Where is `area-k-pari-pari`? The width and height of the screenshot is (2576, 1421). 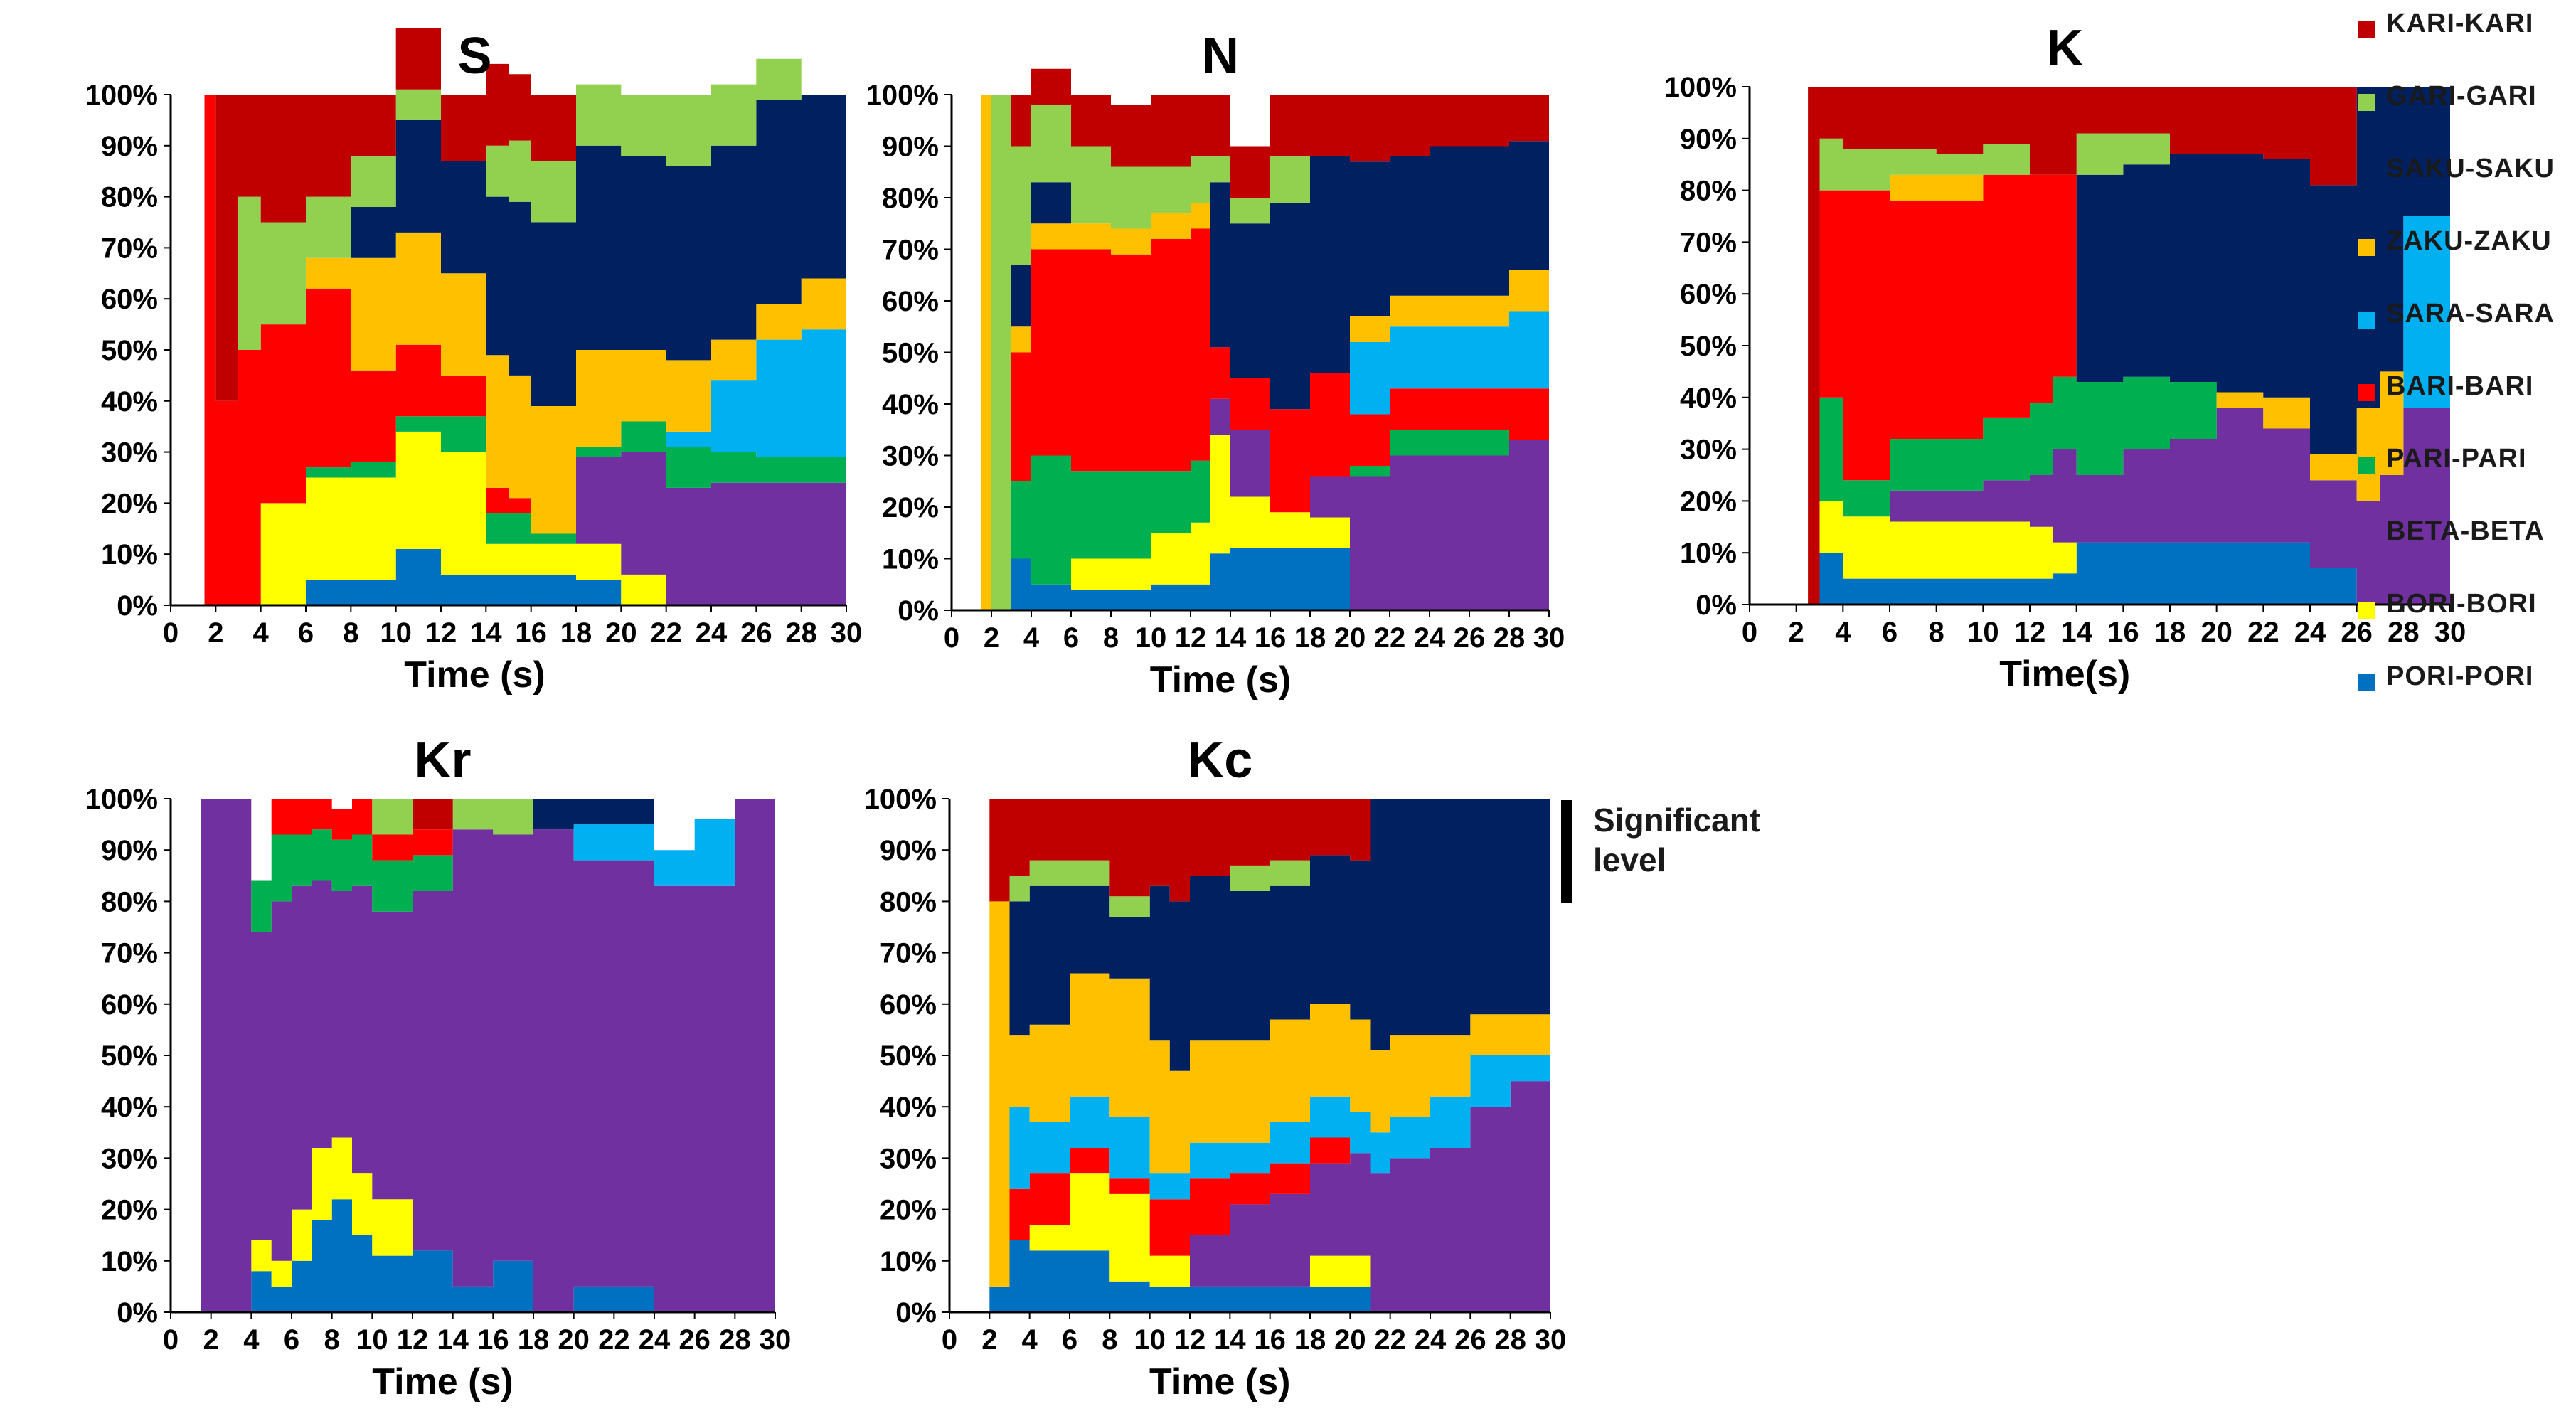 area-k-pari-pari is located at coordinates (2129, 490).